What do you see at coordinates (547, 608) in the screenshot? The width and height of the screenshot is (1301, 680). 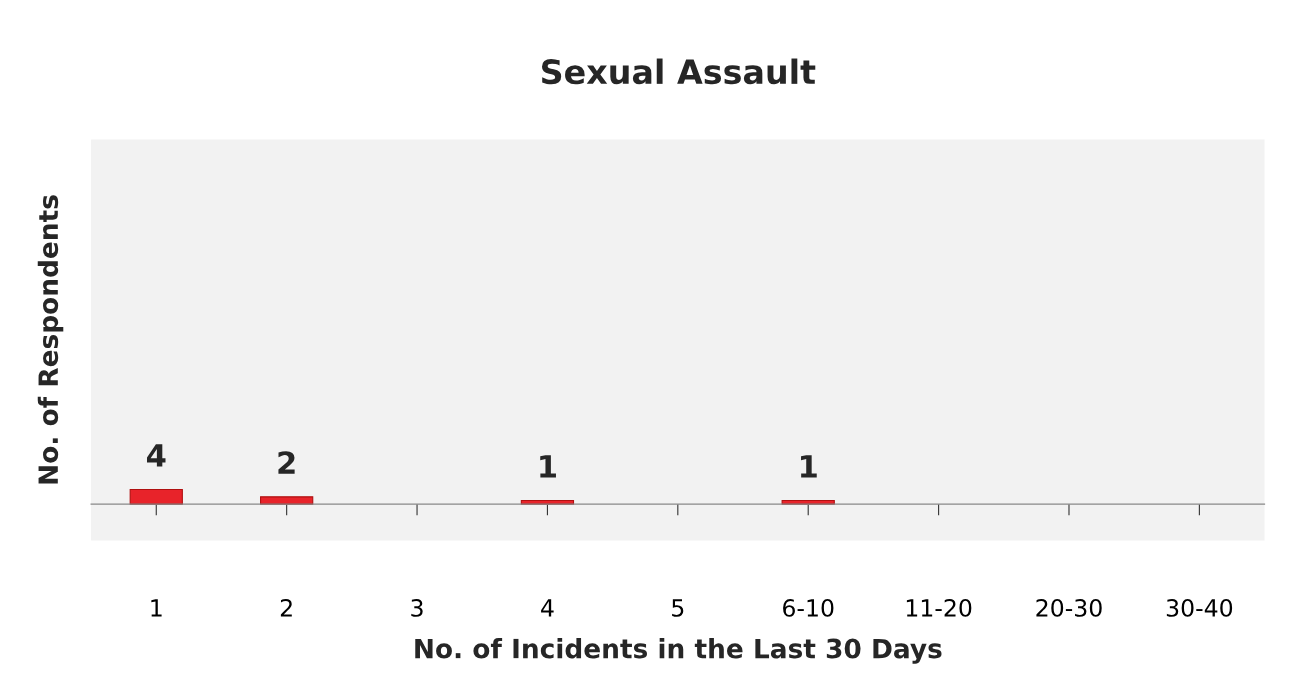 I see `x-tick-label: 4` at bounding box center [547, 608].